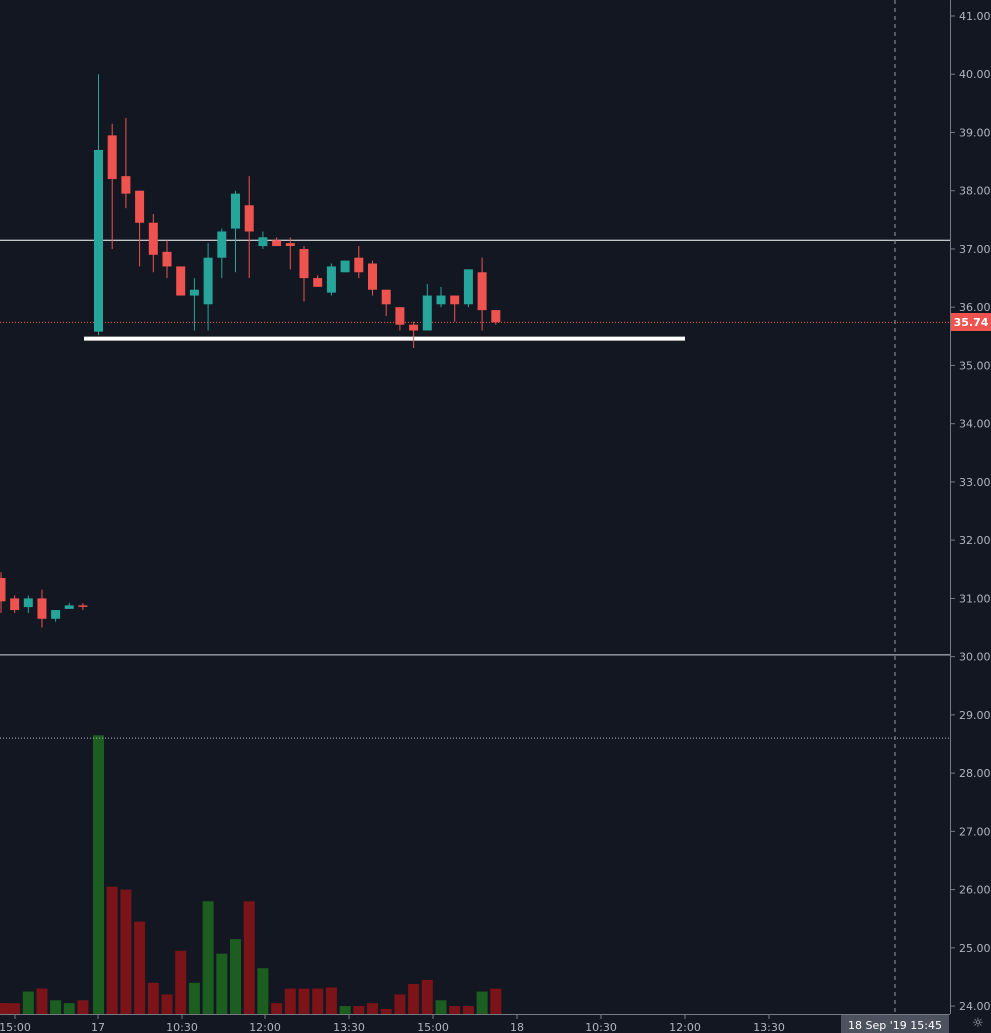  I want to click on chart-settings-icon: ☼, so click(978, 1023).